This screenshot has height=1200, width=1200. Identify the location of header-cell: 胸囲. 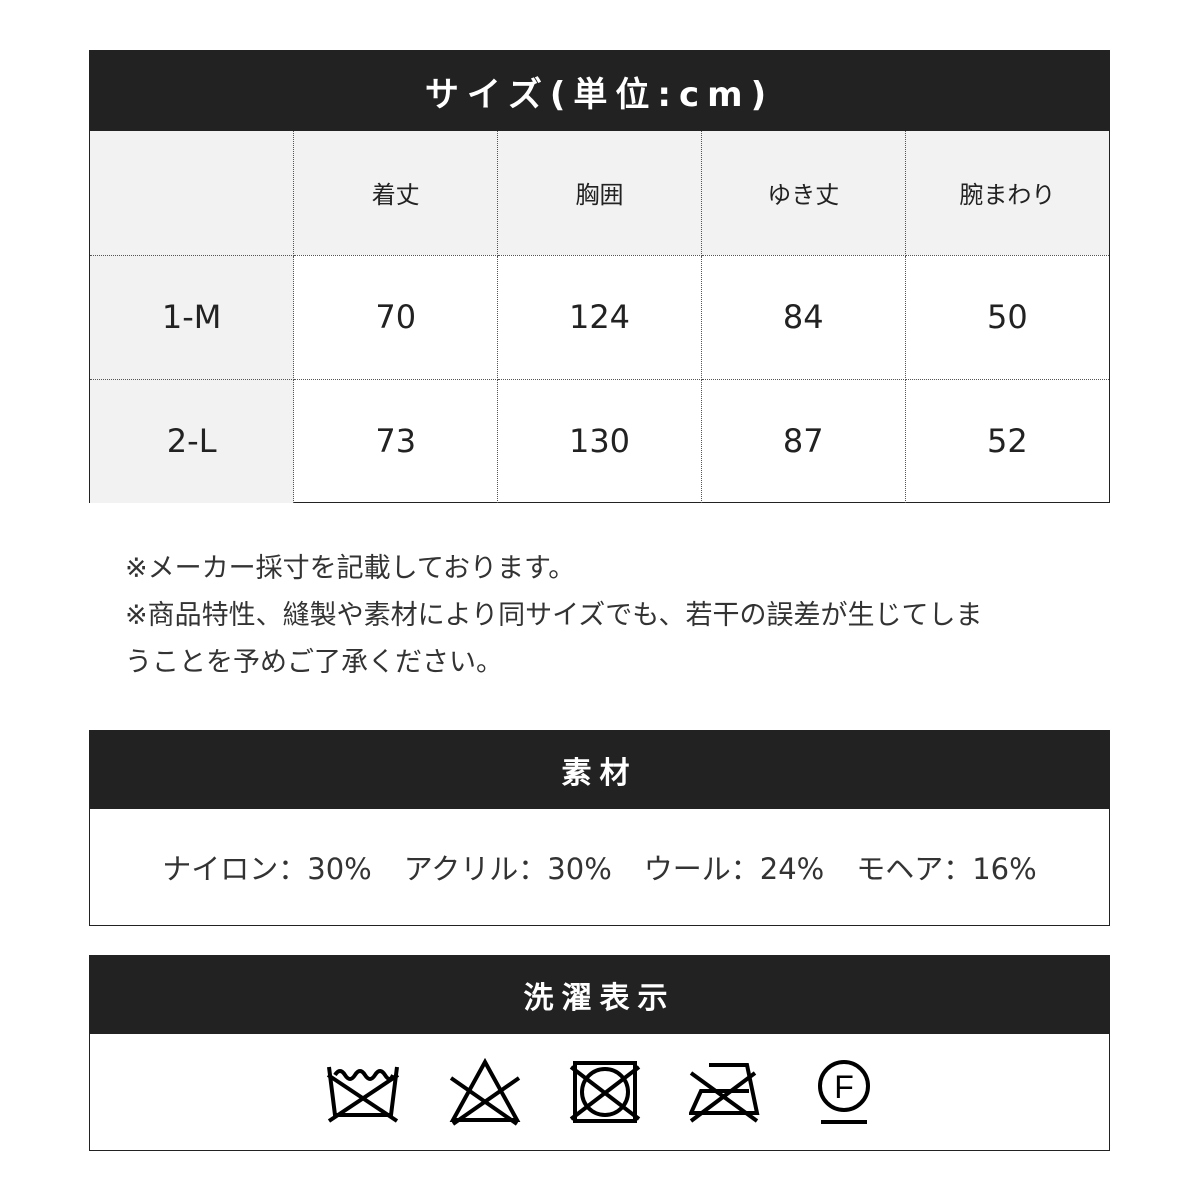
(599, 193).